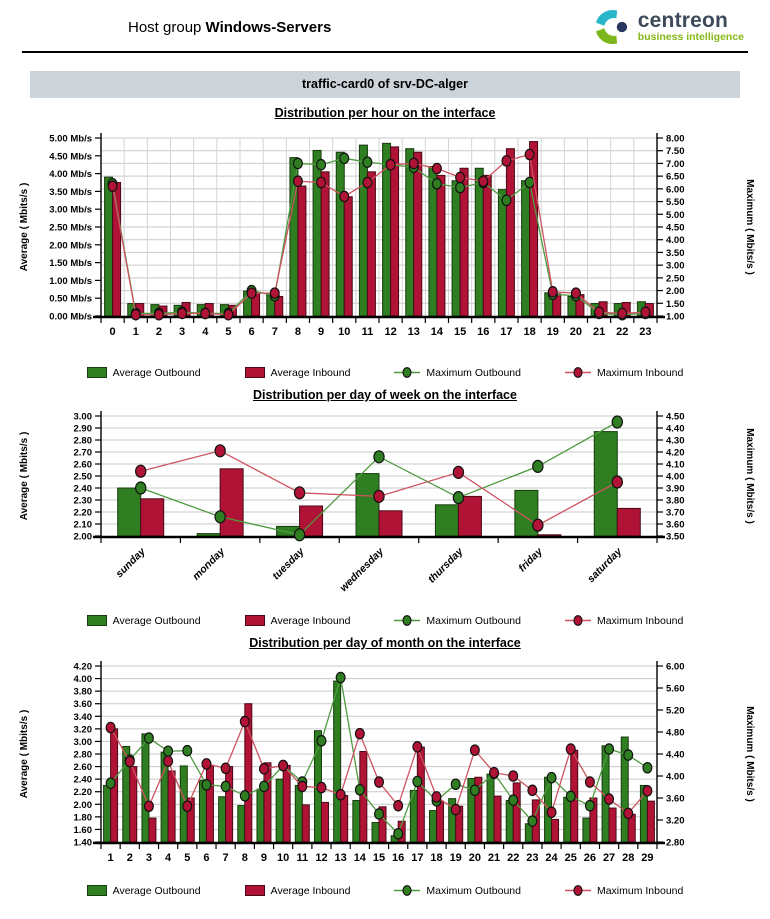 Image resolution: width=770 pixels, height=919 pixels. What do you see at coordinates (83, 453) in the screenshot?
I see `left-tick-label: 2.70` at bounding box center [83, 453].